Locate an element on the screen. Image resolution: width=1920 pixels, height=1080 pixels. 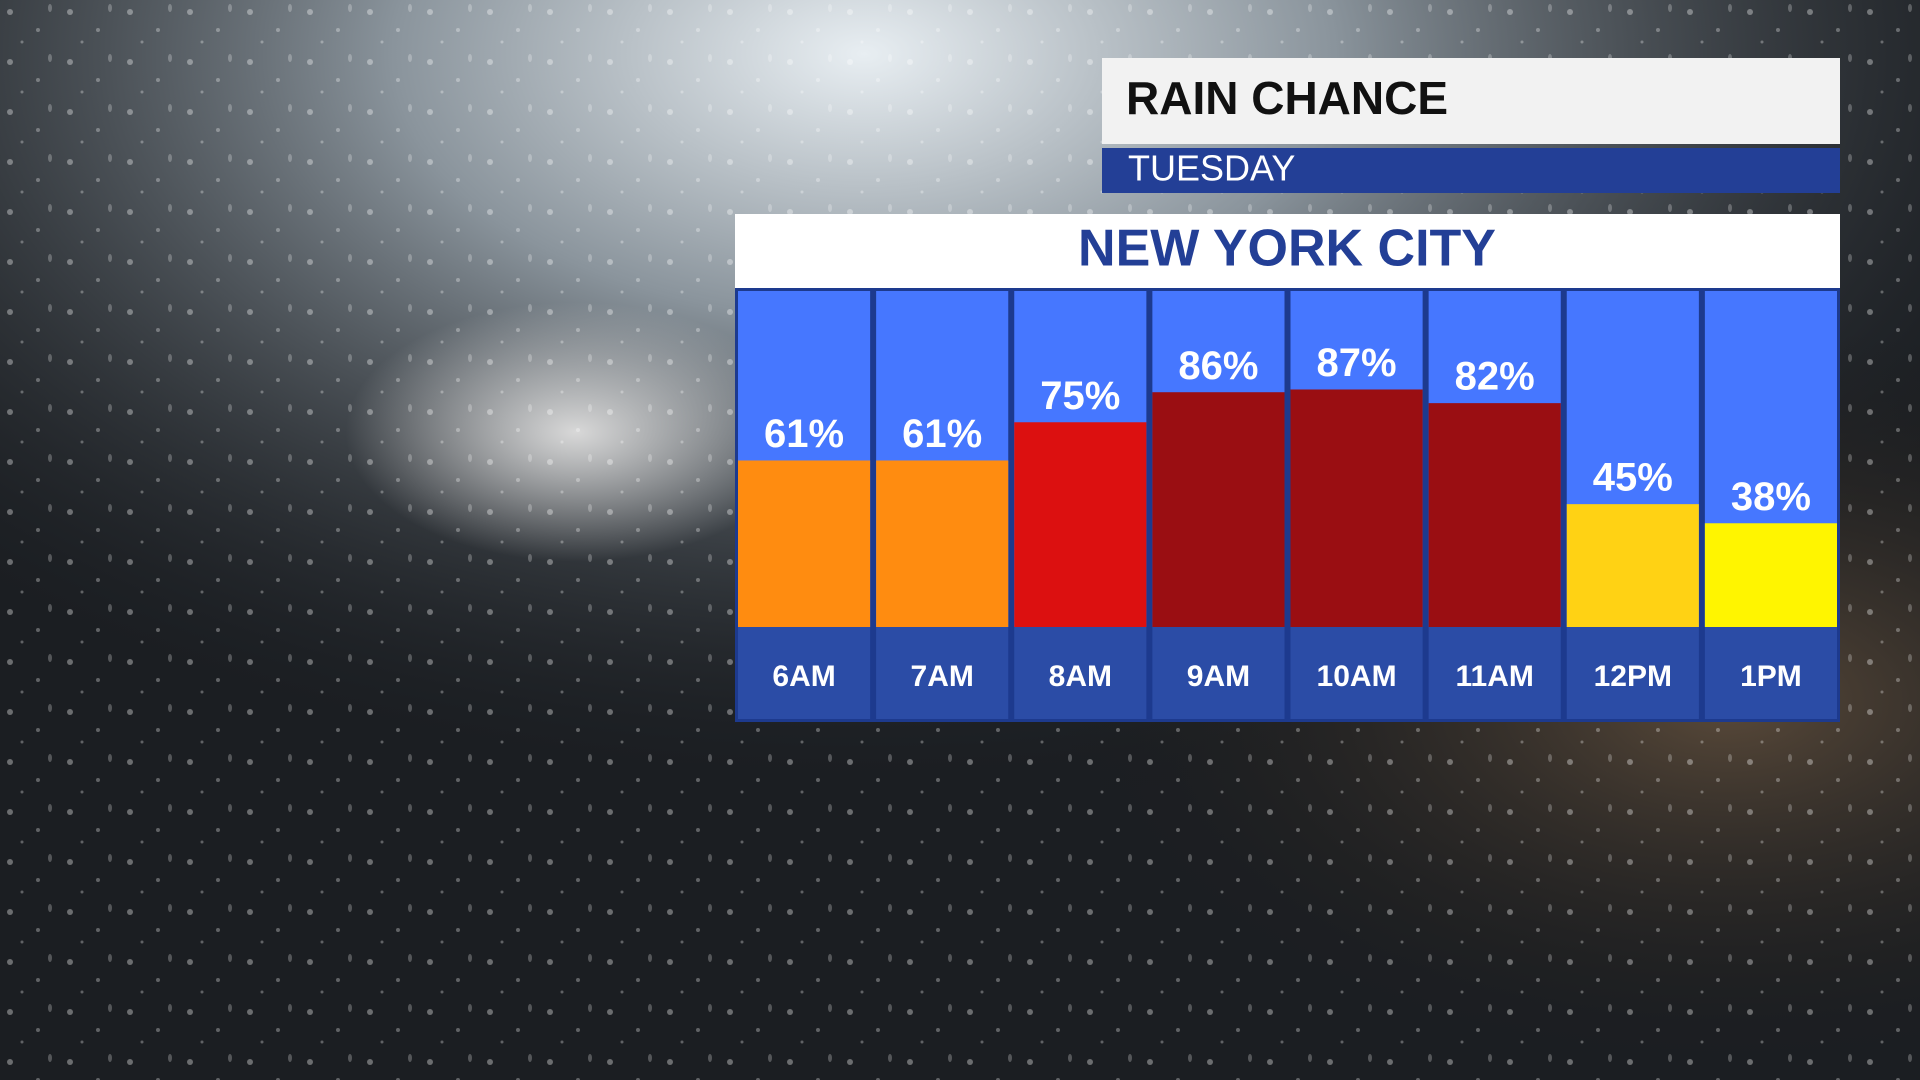
location-box is located at coordinates (1287, 251).